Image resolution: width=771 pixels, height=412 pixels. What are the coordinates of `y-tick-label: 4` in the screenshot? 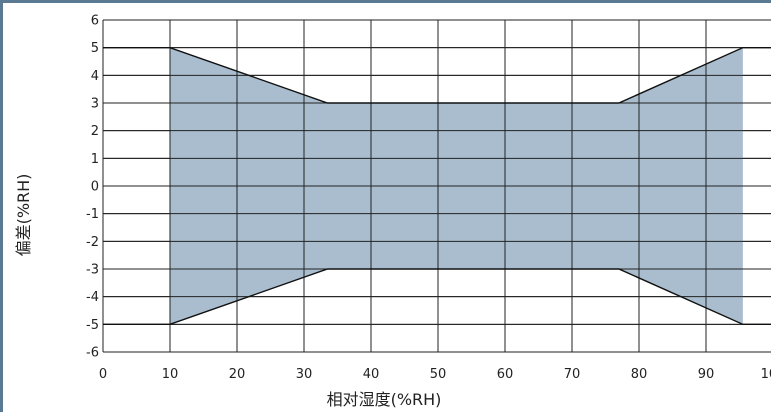 It's located at (95, 76).